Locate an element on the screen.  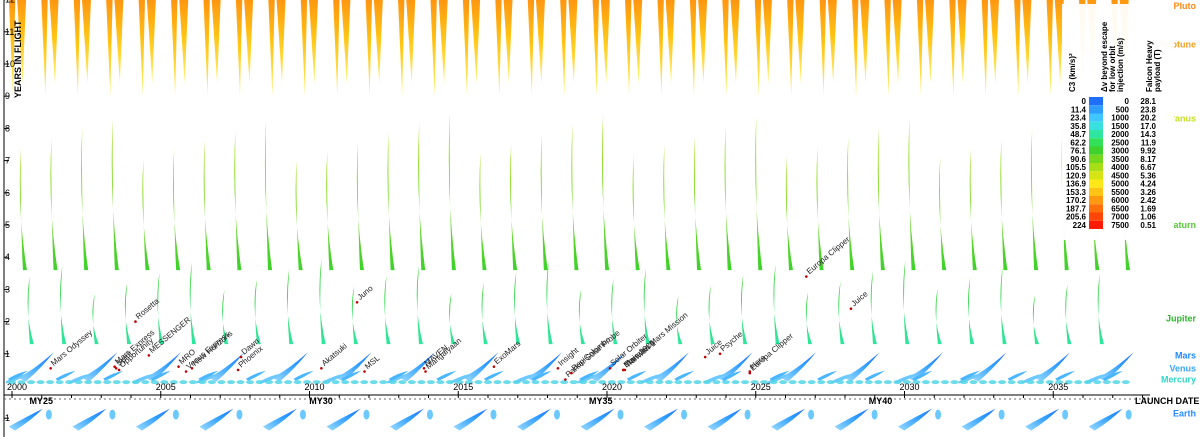
planet-label: Earth is located at coordinates (1184, 413).